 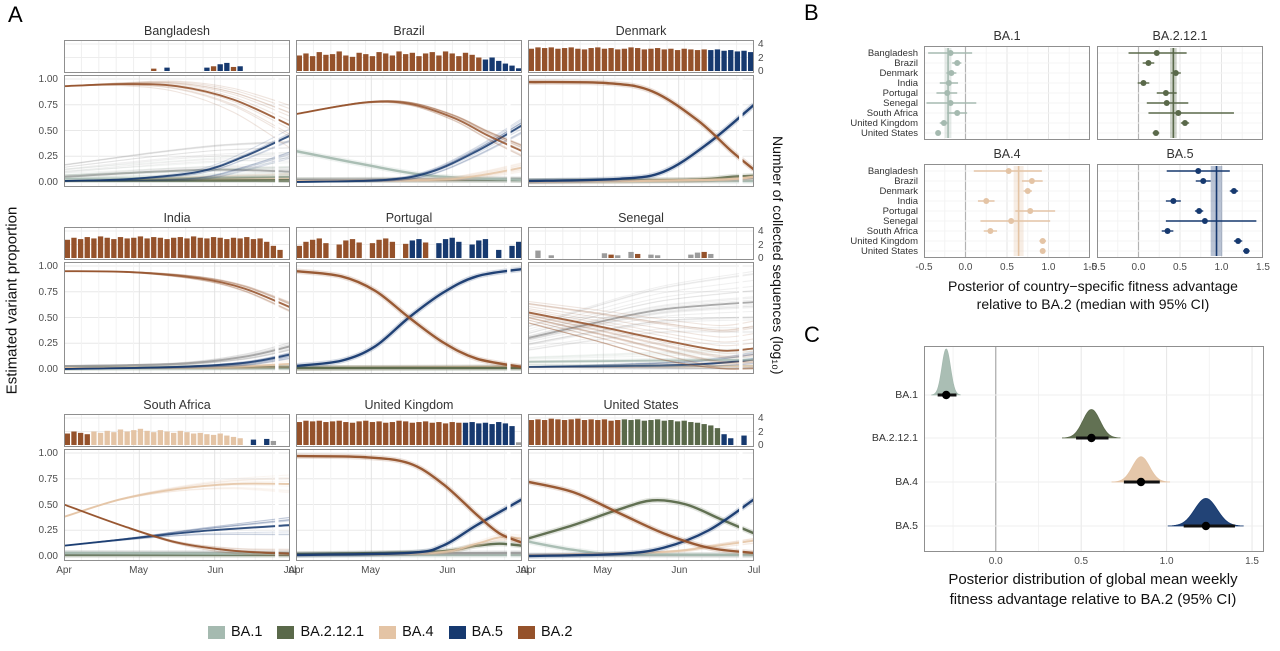 I want to click on sequence-bar-chart-brazil, so click(x=409, y=56).